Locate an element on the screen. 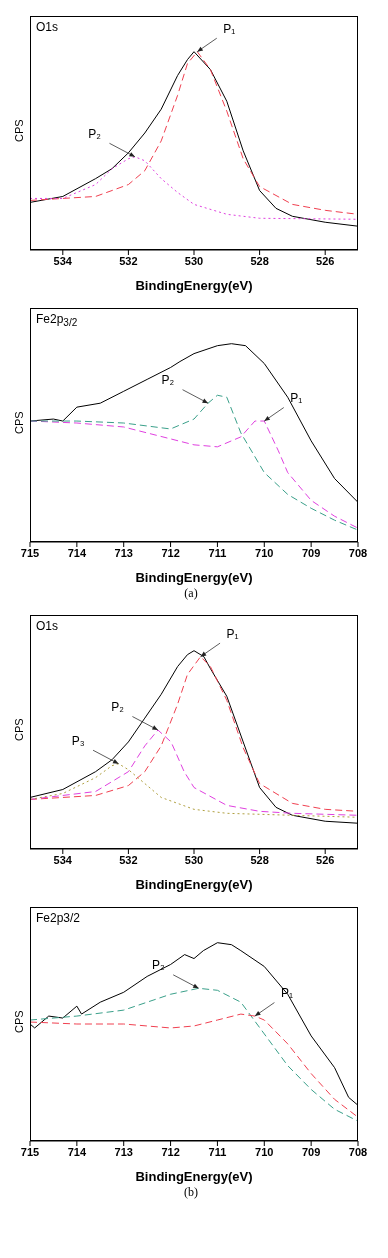 This screenshot has width=388, height=1258. text: (b) is located at coordinates (191, 1192).